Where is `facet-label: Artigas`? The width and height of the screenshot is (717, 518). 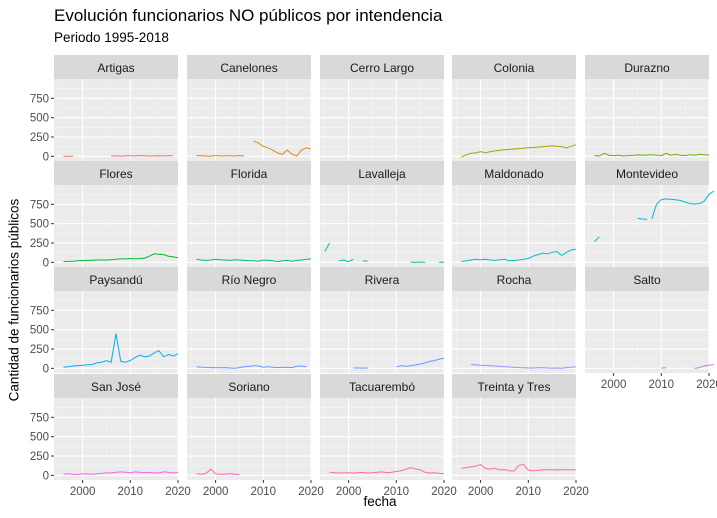
facet-label: Artigas is located at coordinates (115, 68).